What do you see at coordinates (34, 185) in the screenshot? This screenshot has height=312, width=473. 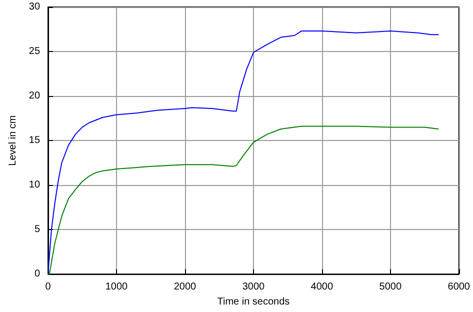 I see `y-tick-label: 10` at bounding box center [34, 185].